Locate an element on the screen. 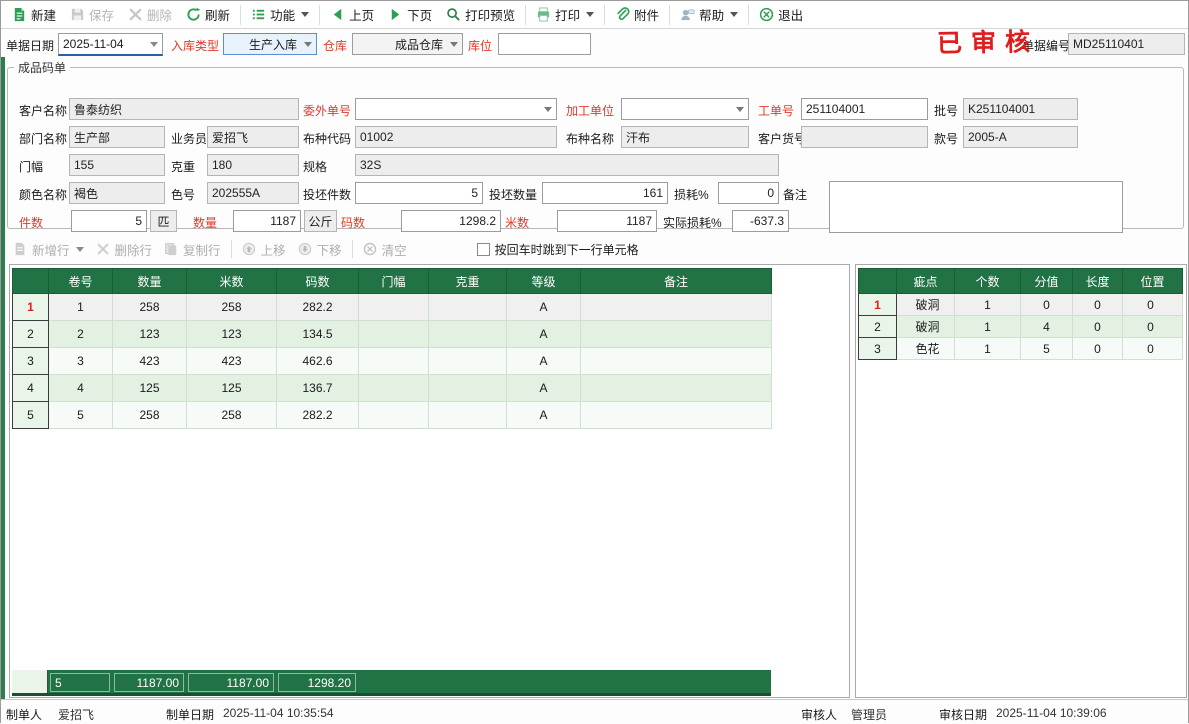 The width and height of the screenshot is (1189, 724). attachments-button: 附件 is located at coordinates (637, 14).